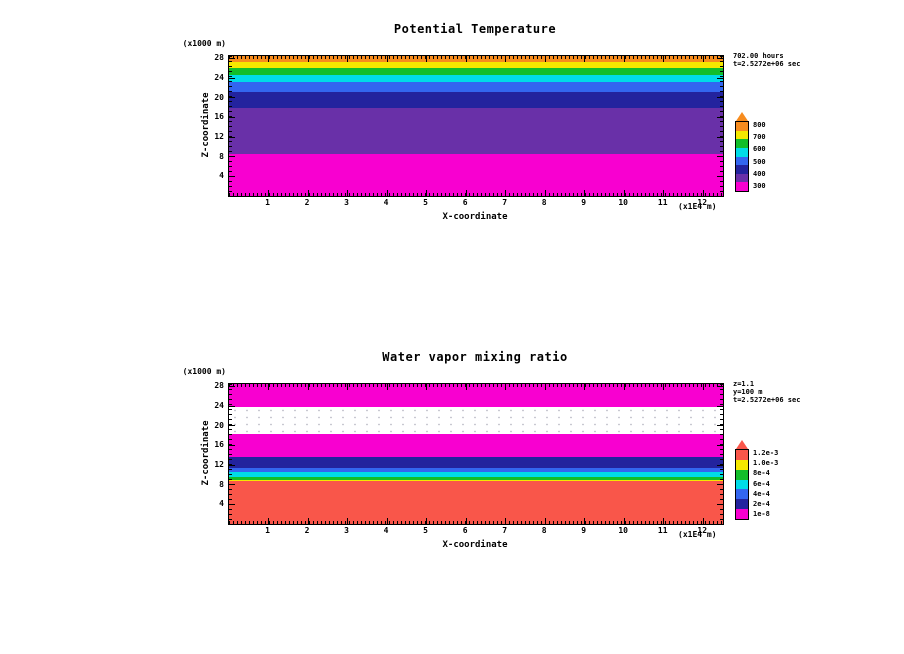  What do you see at coordinates (475, 545) in the screenshot?
I see `x-axis-label: X-coordinate` at bounding box center [475, 545].